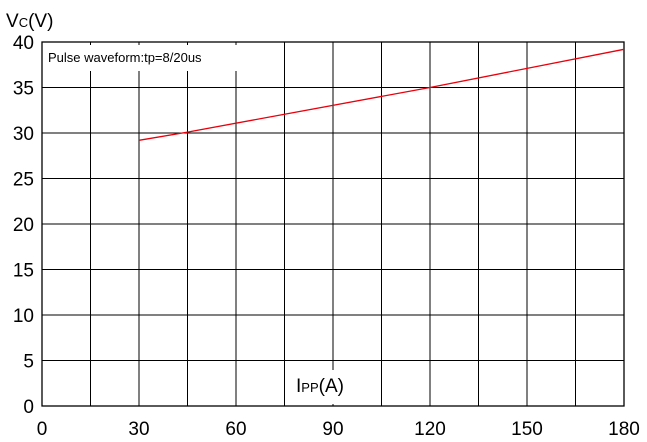  I want to click on y-tick-labels: 0 5 10 15 20 25 30 35 40, so click(23, 225).